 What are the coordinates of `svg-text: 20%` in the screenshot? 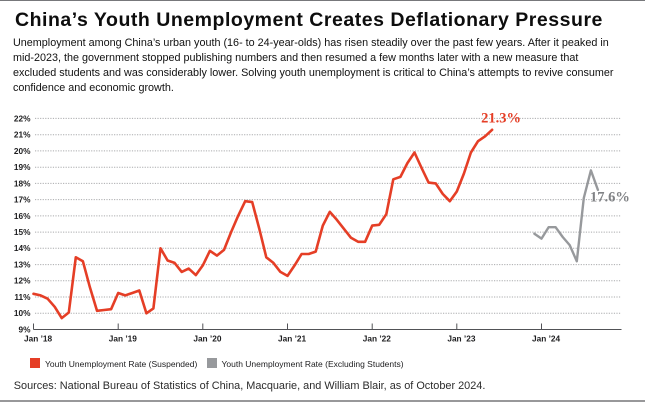 It's located at (22, 151).